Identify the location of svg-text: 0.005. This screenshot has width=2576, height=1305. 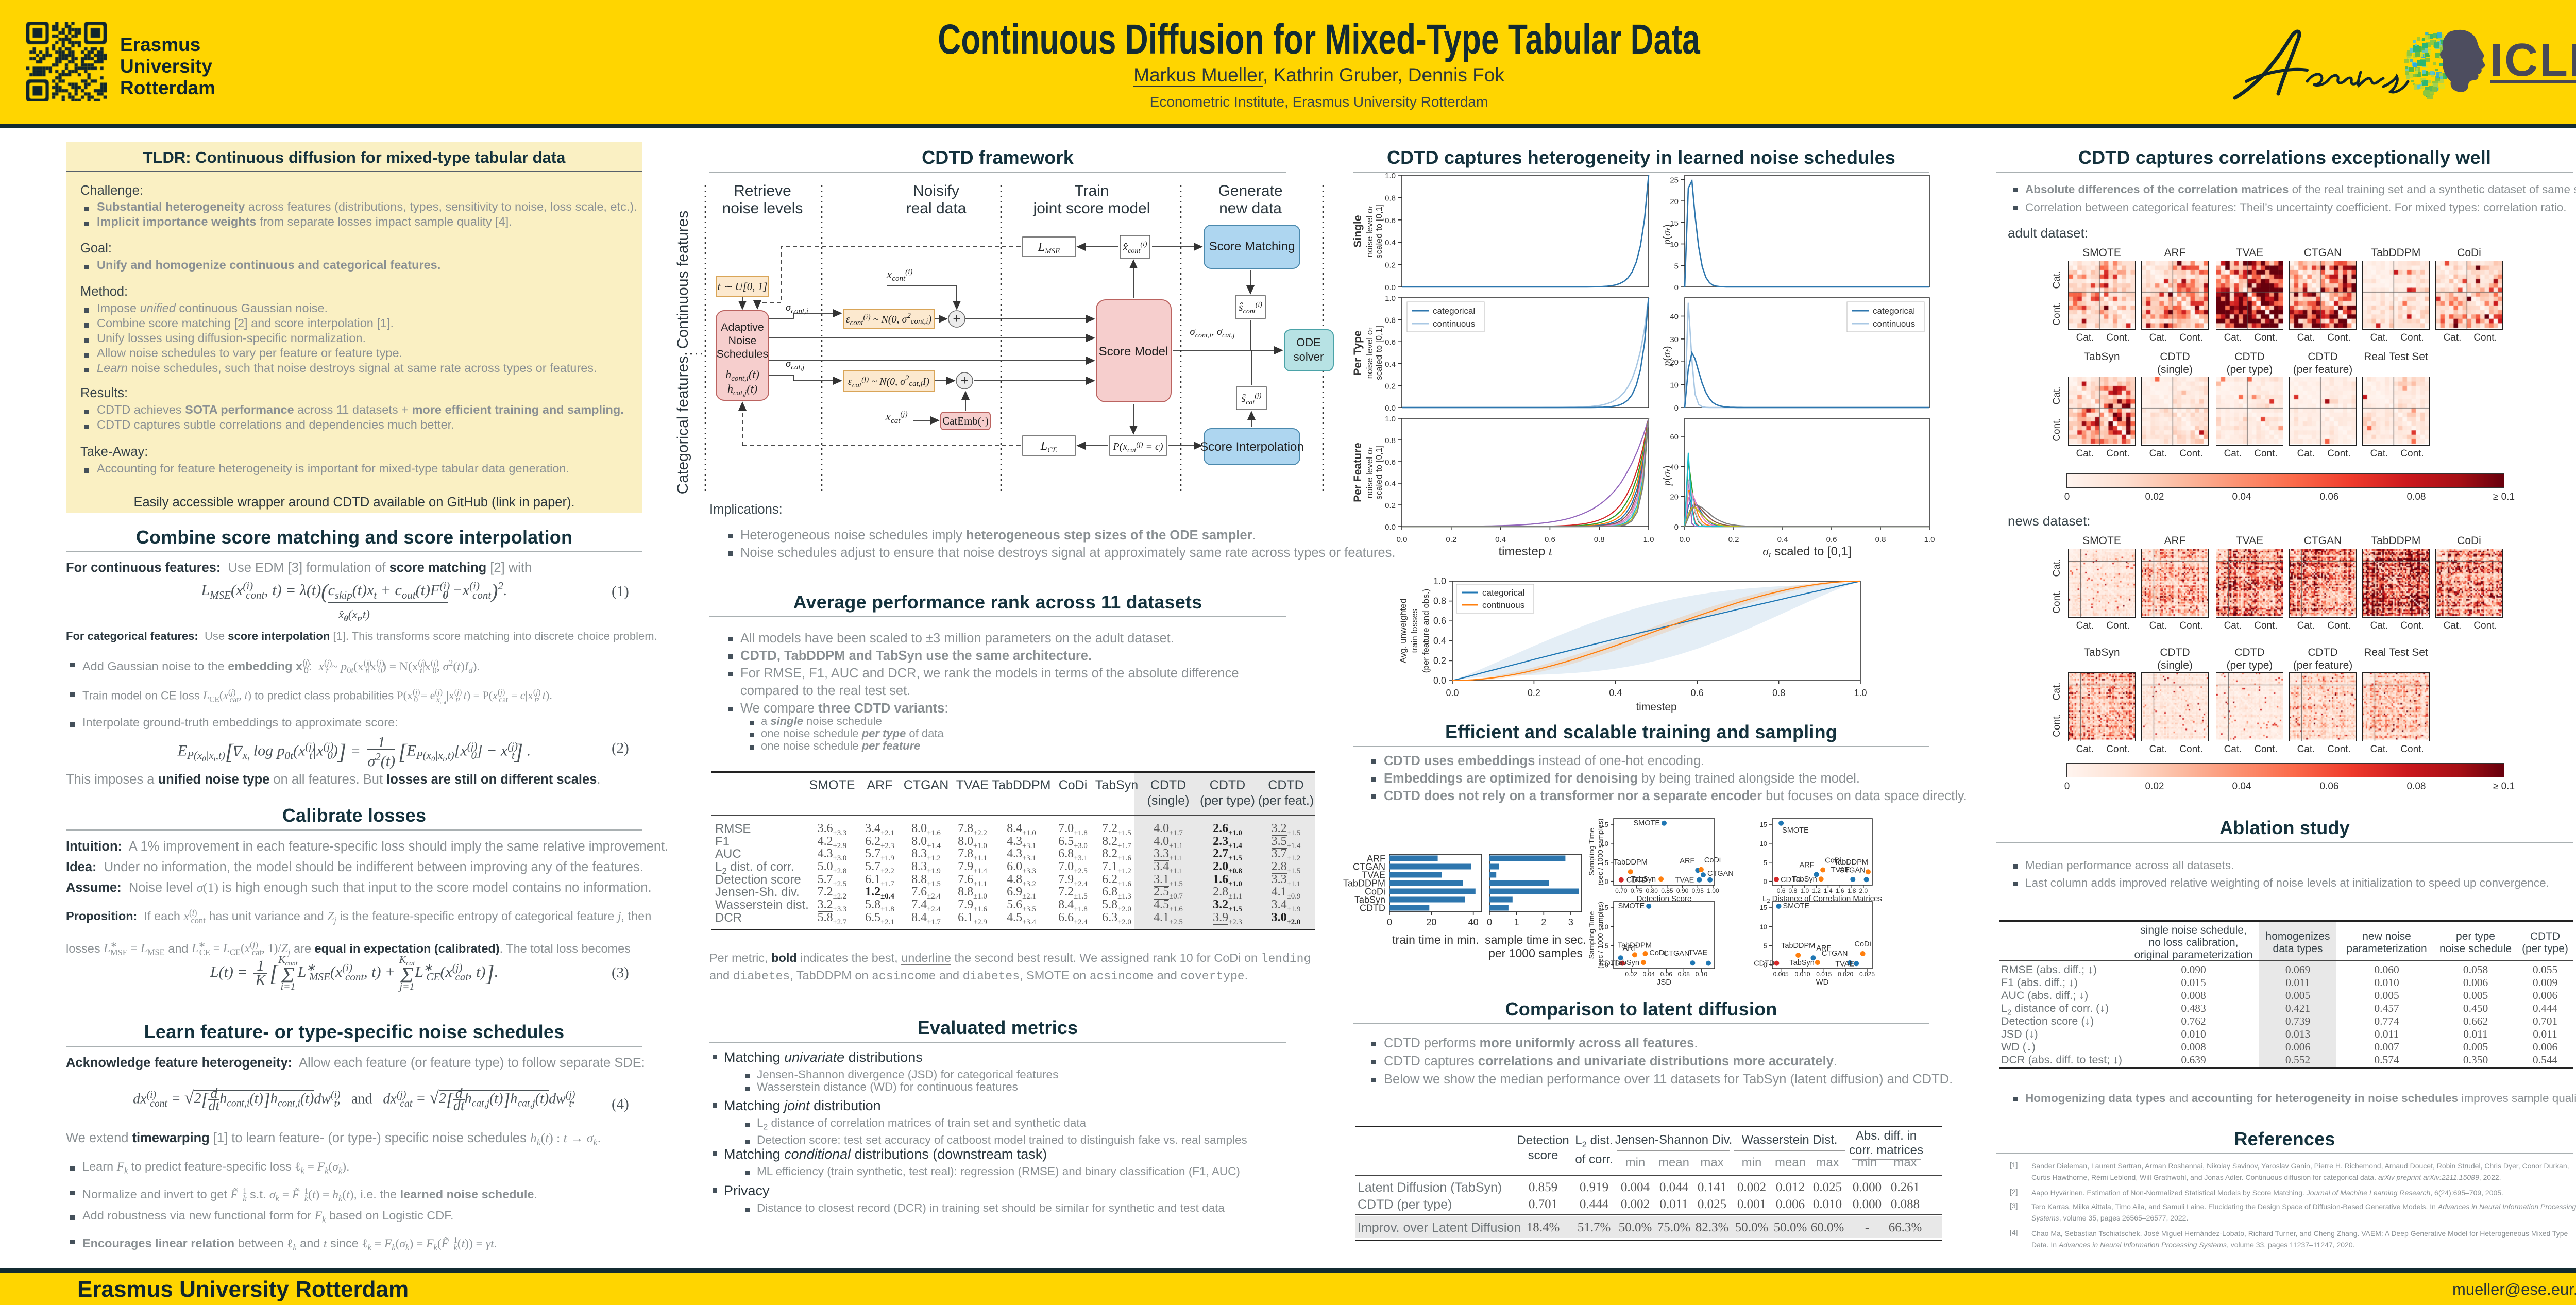
(1781, 975).